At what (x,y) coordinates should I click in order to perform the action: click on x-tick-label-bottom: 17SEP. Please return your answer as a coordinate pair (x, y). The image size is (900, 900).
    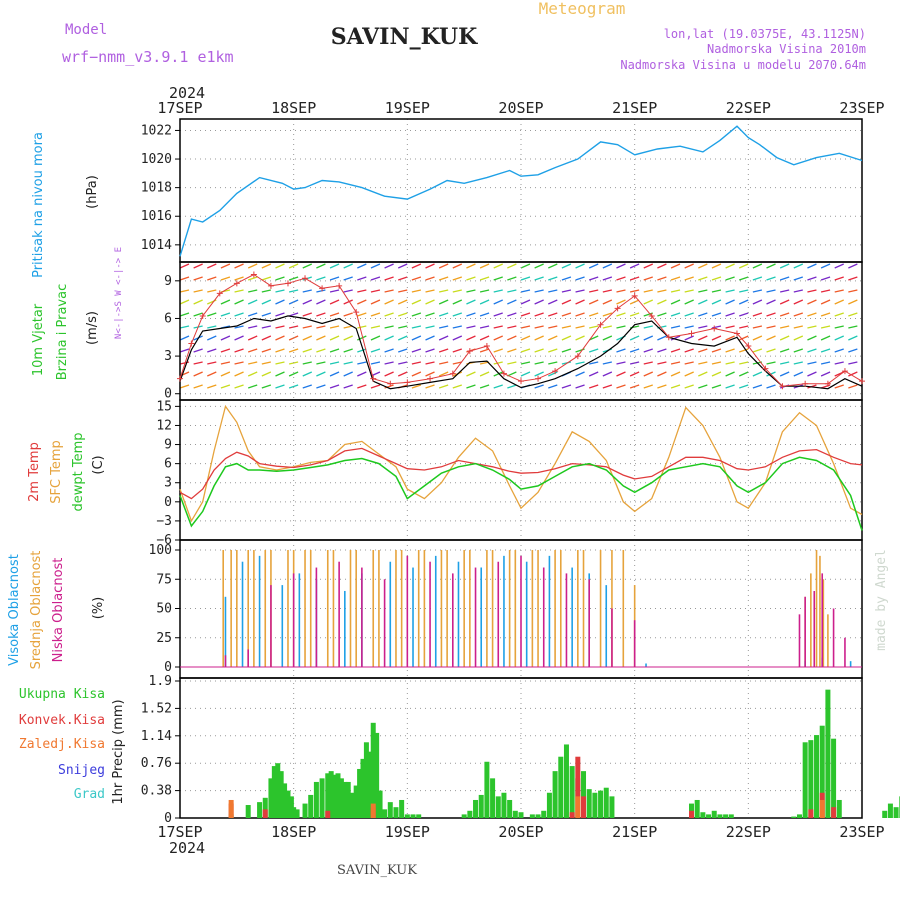
    Looking at the image, I should click on (179, 832).